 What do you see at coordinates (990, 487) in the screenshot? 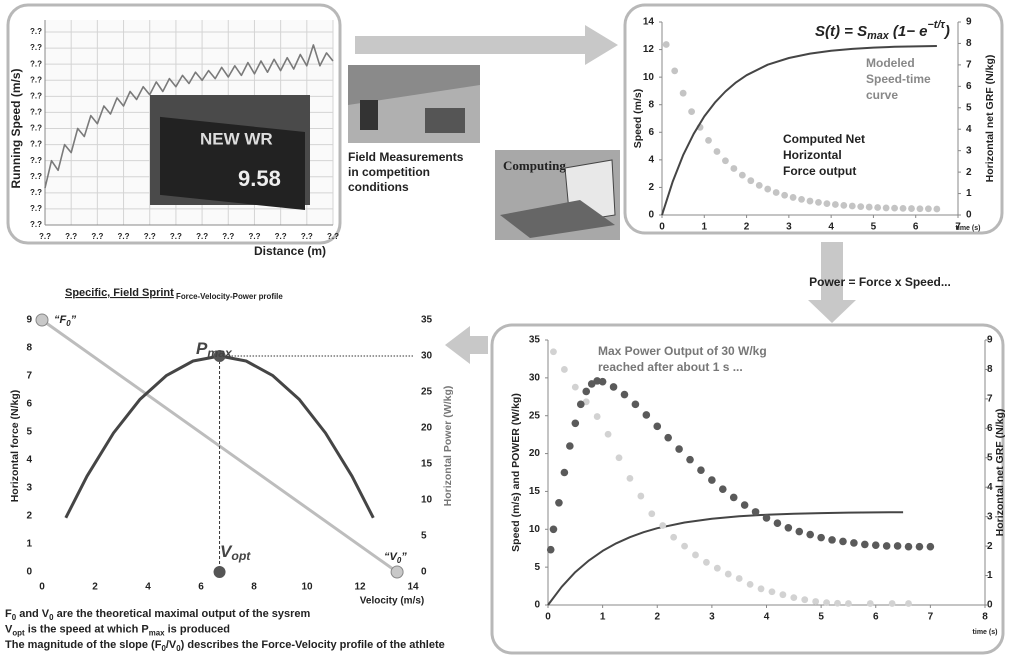
I see `y2-tick-label: 4` at bounding box center [990, 487].